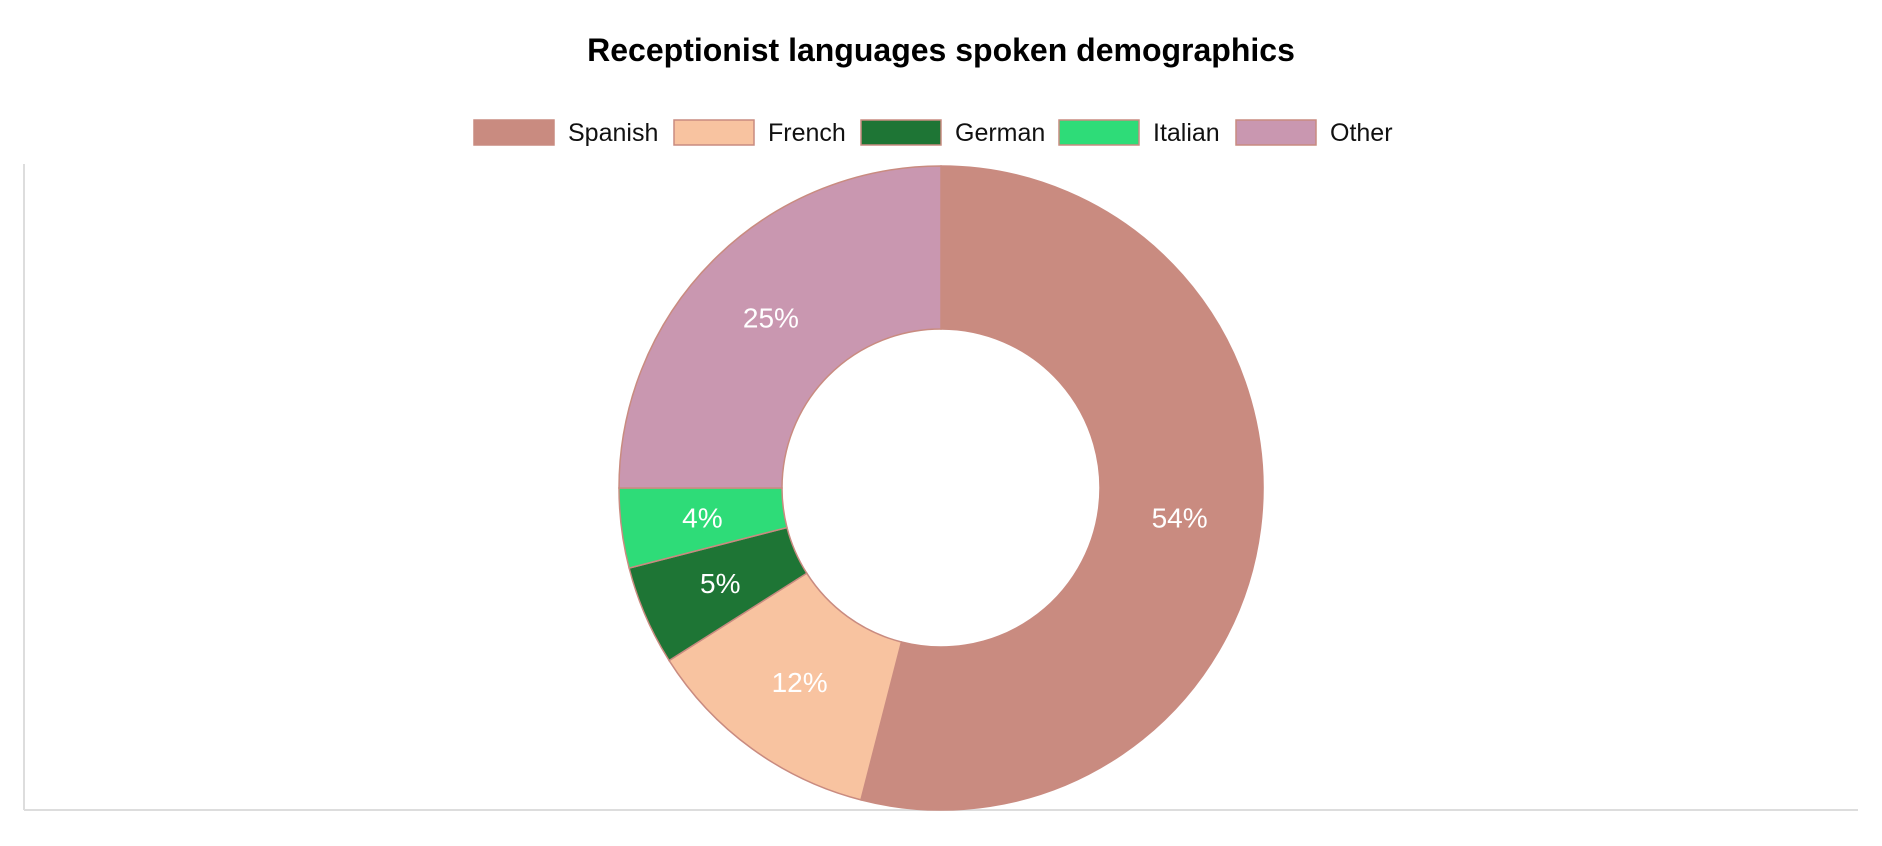 This screenshot has width=1882, height=846. I want to click on legend-item-spanish: Spanish, so click(565, 133).